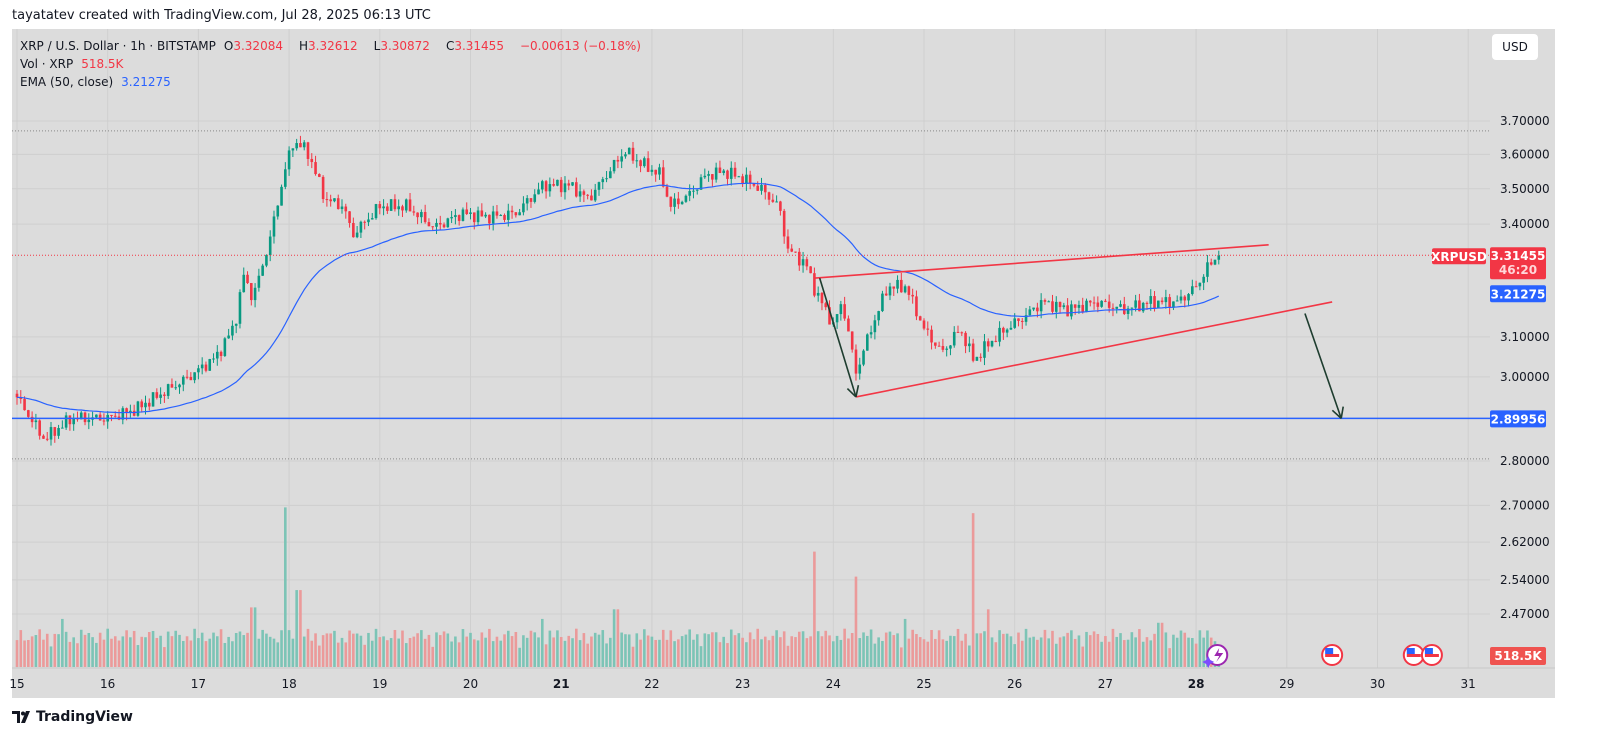 Image resolution: width=1600 pixels, height=751 pixels. What do you see at coordinates (1525, 224) in the screenshot?
I see `price-tick-label: 3.40000` at bounding box center [1525, 224].